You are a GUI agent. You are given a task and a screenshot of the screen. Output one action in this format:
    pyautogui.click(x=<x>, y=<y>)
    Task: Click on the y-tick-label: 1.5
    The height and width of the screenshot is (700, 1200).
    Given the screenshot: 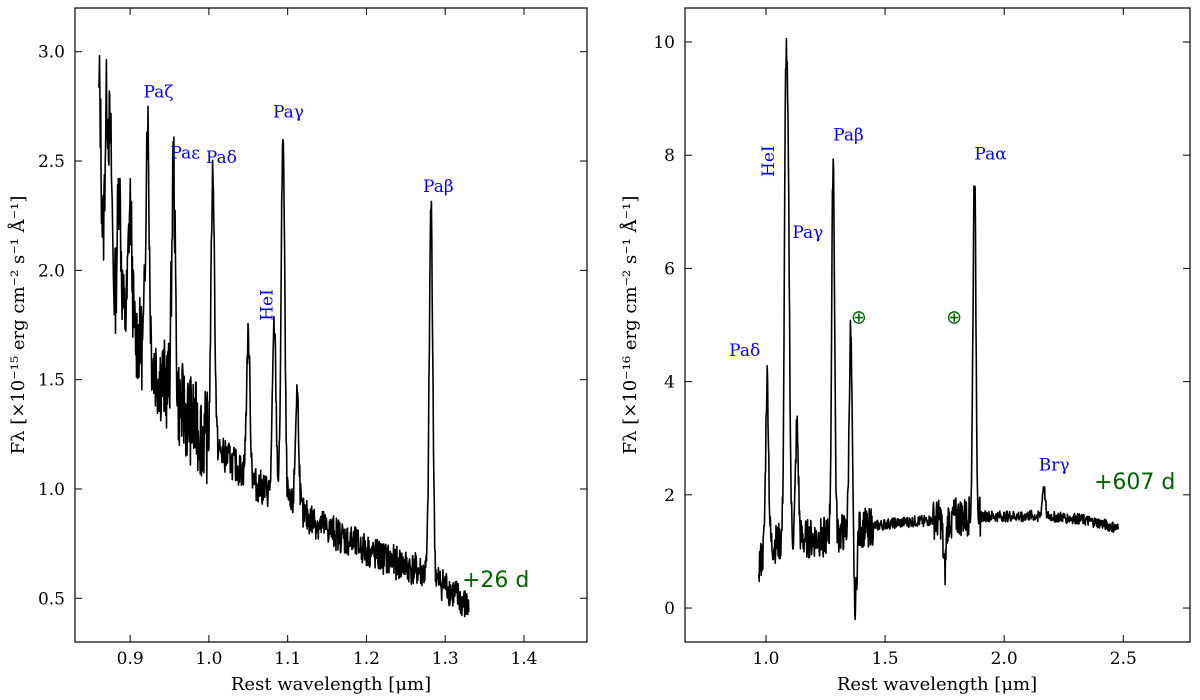 What is the action you would take?
    pyautogui.click(x=51, y=381)
    